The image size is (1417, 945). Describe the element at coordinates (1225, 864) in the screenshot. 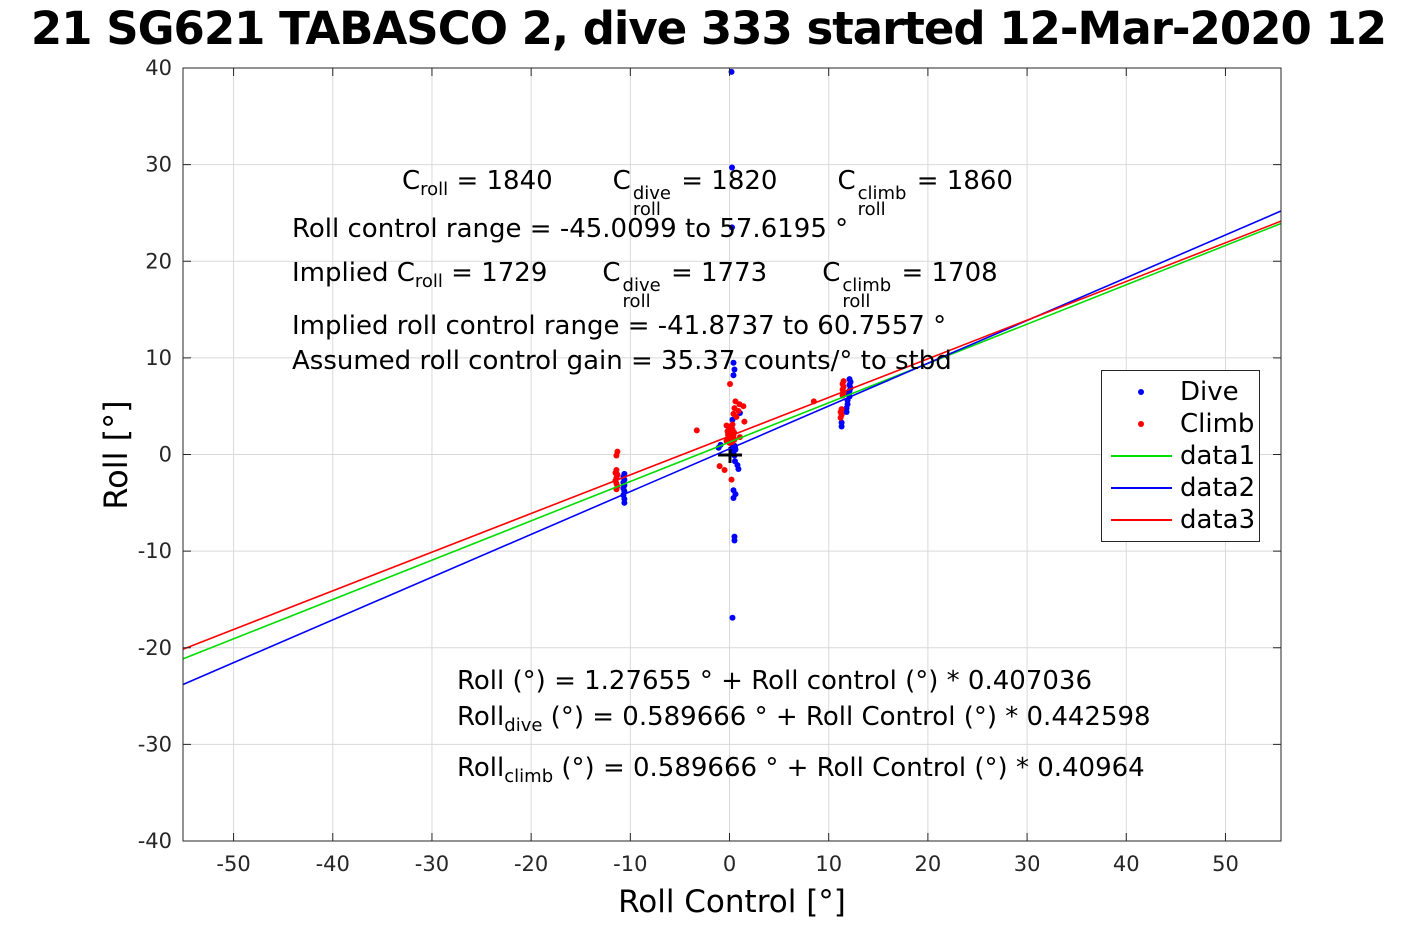

I see `x-tick-label: 50` at that location.